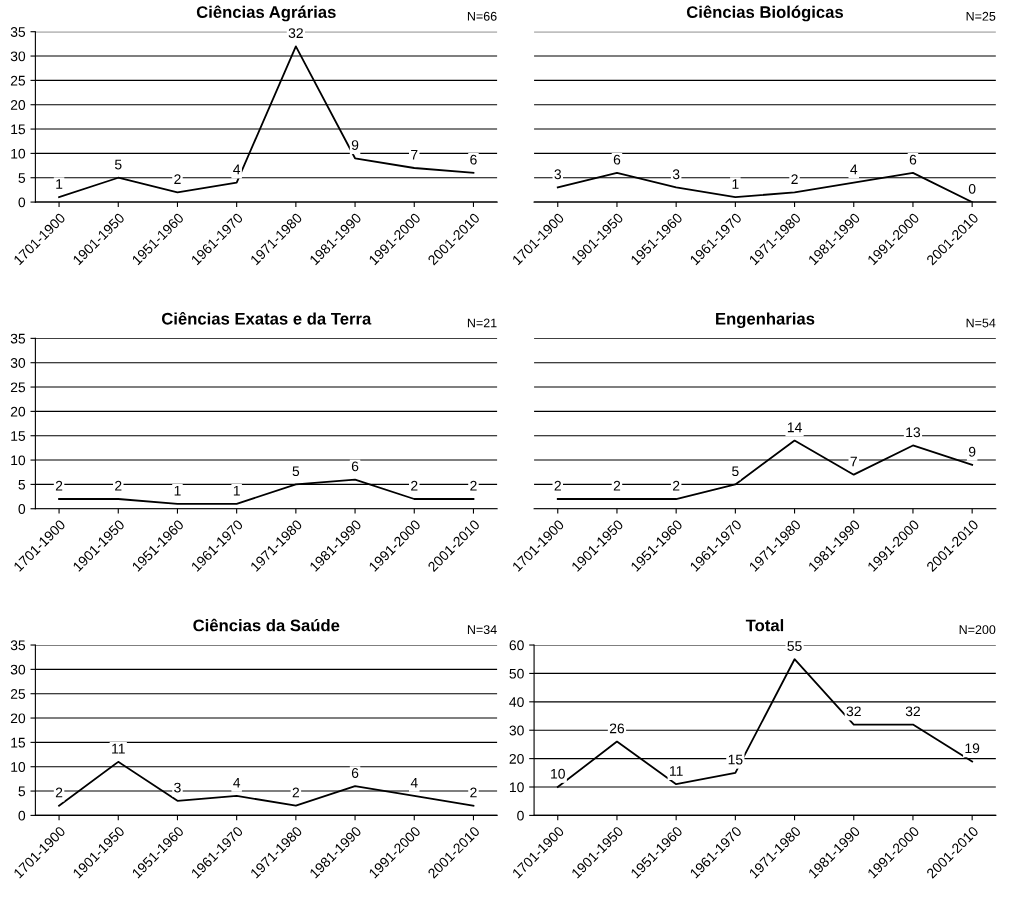 The image size is (1011, 906). Describe the element at coordinates (266, 13) in the screenshot. I see `chart-title: Ciências Agrárias` at that location.